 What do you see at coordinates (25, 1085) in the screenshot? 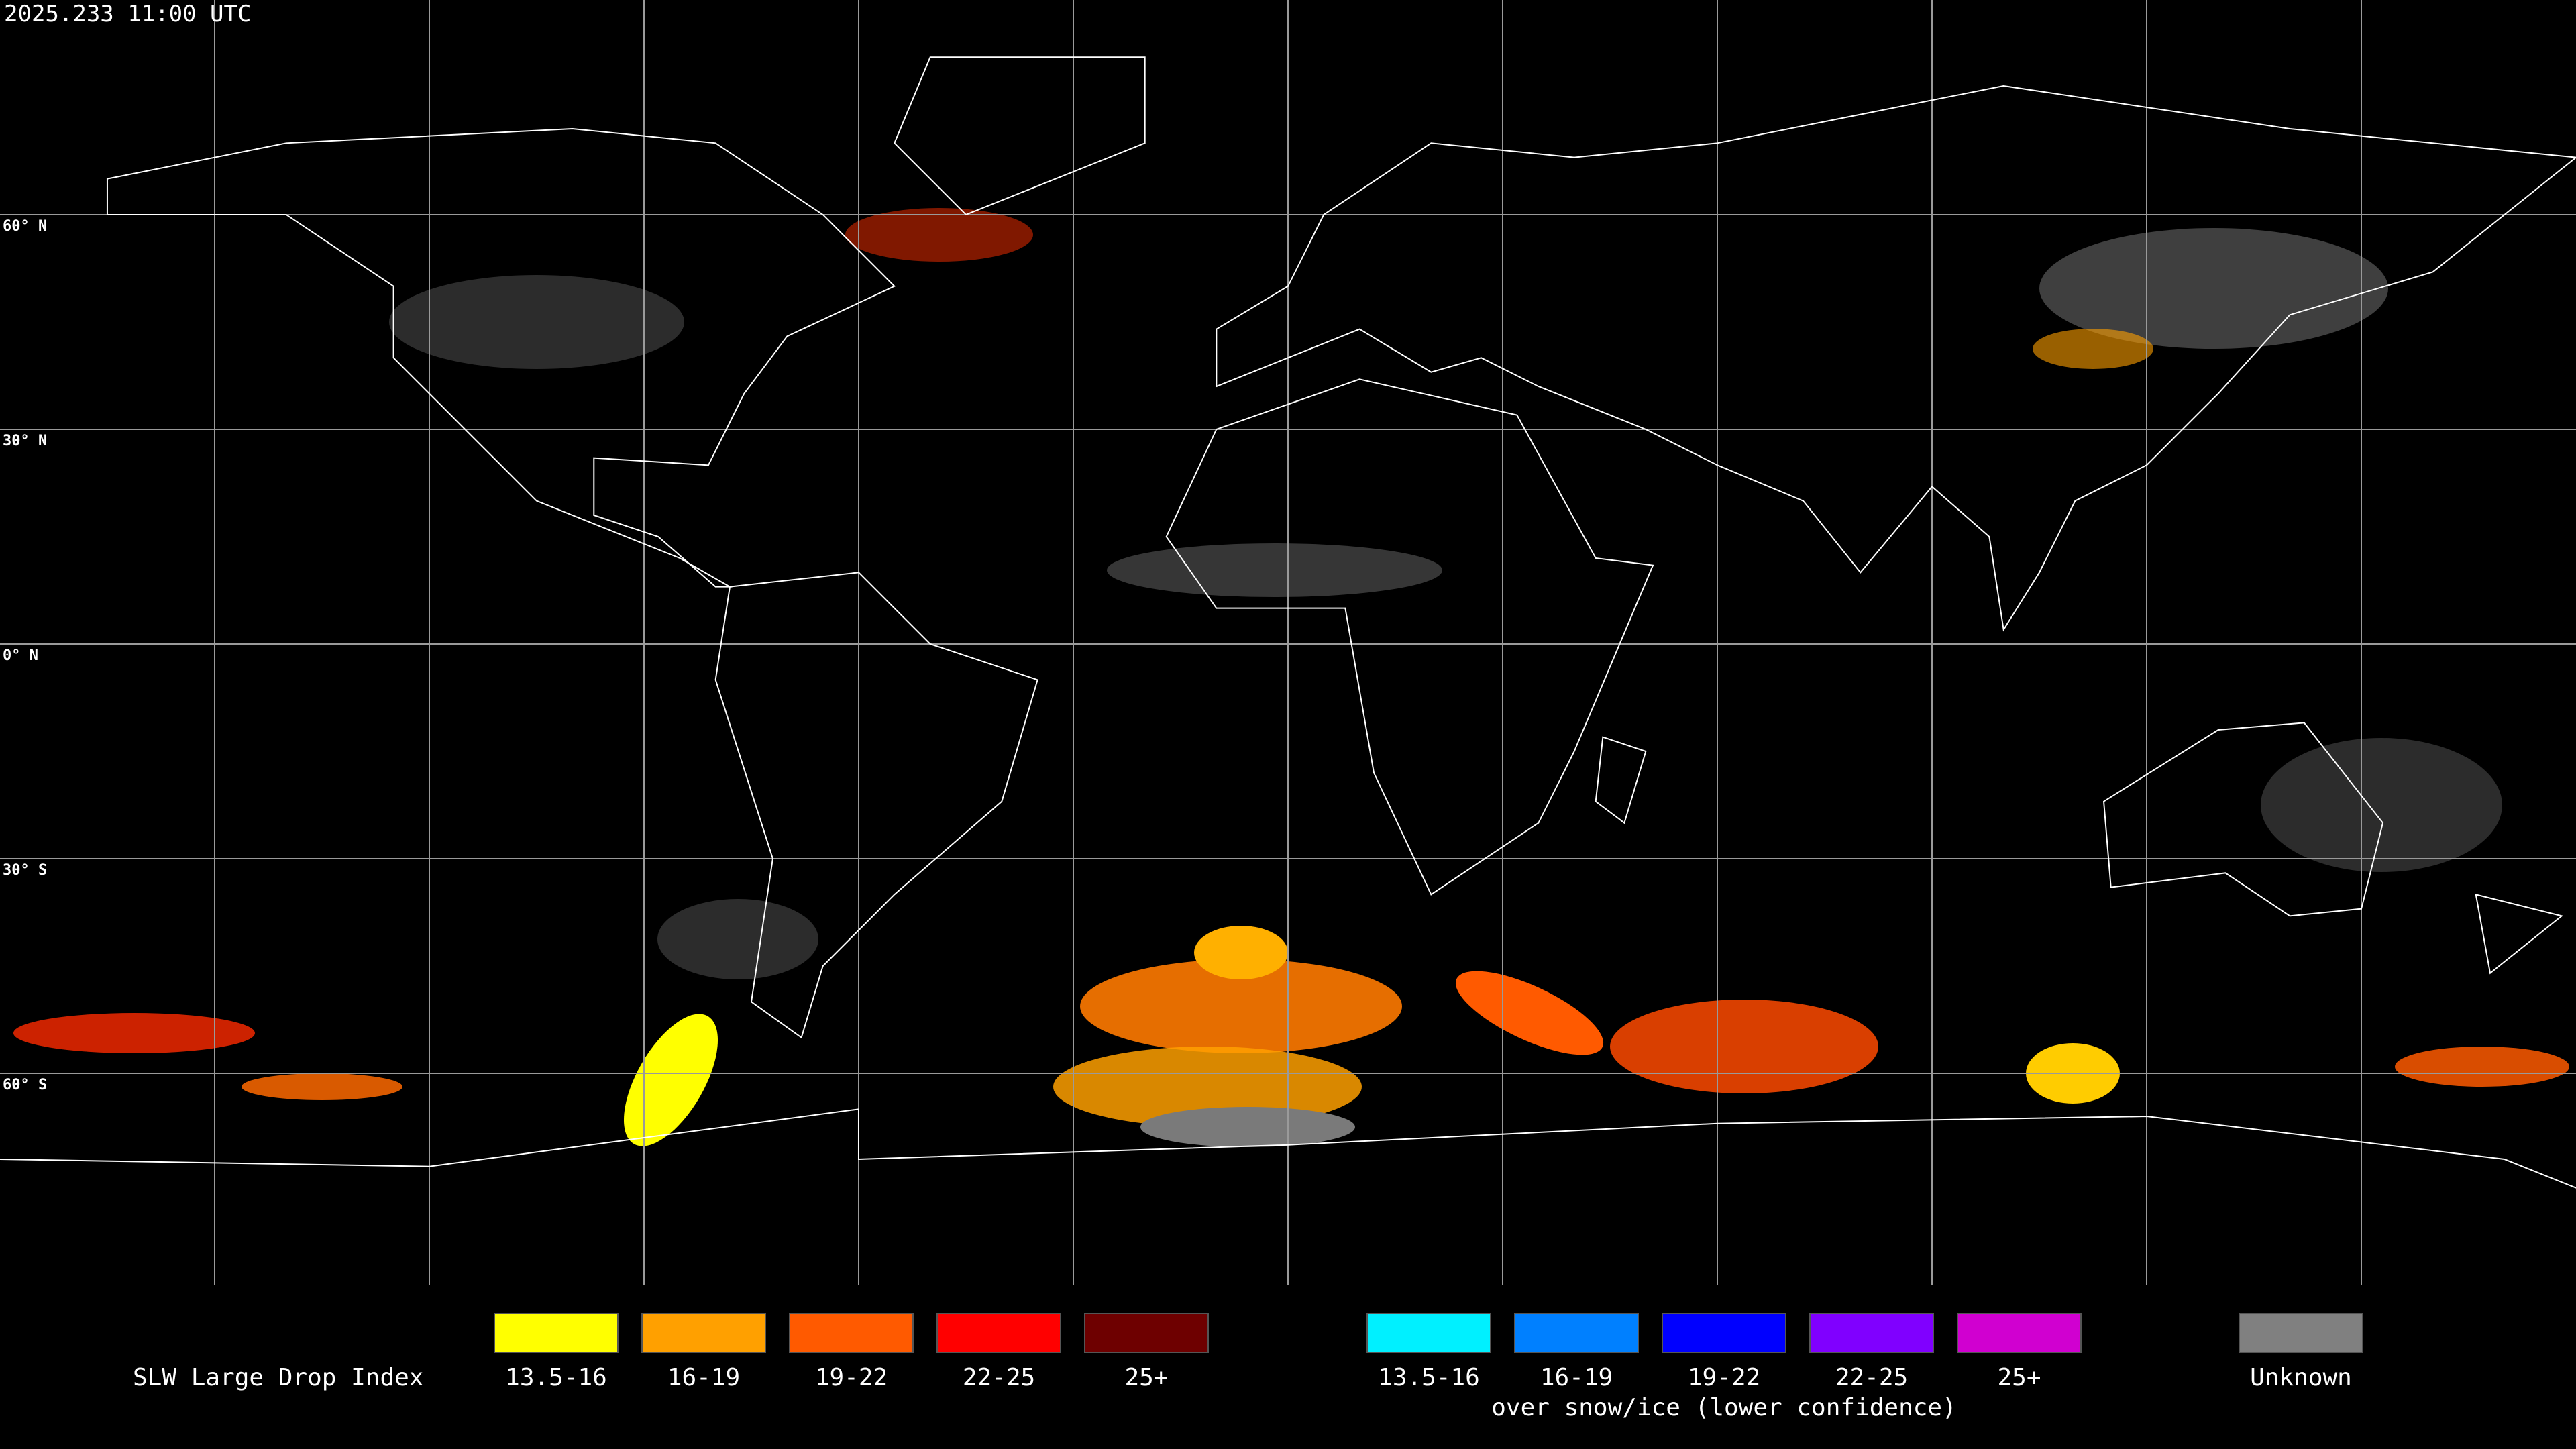
I see `latitude-label: 60° S` at bounding box center [25, 1085].